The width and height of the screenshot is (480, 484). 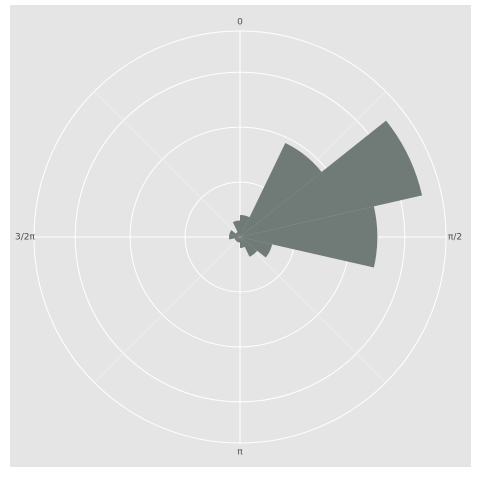 I want to click on angle-tick-label: π, so click(x=240, y=453).